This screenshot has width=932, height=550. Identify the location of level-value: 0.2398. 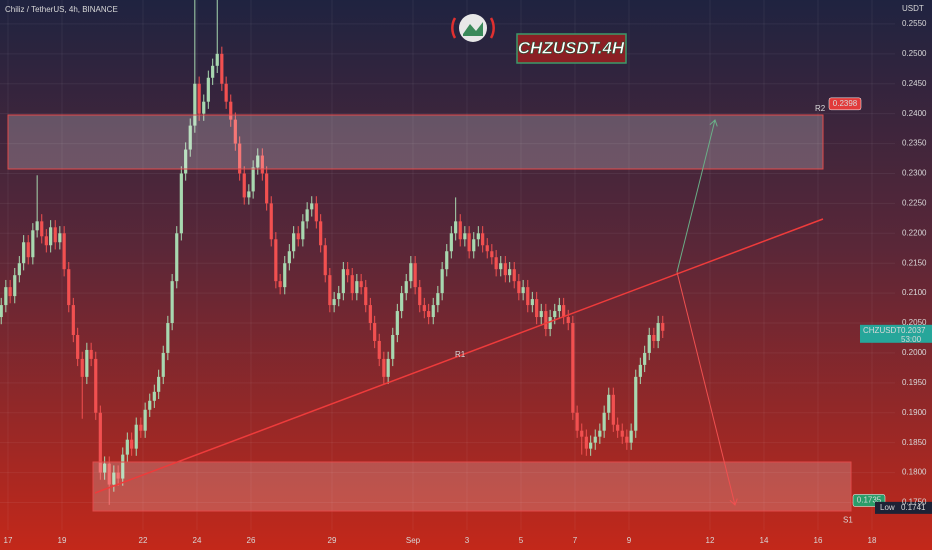
(845, 103).